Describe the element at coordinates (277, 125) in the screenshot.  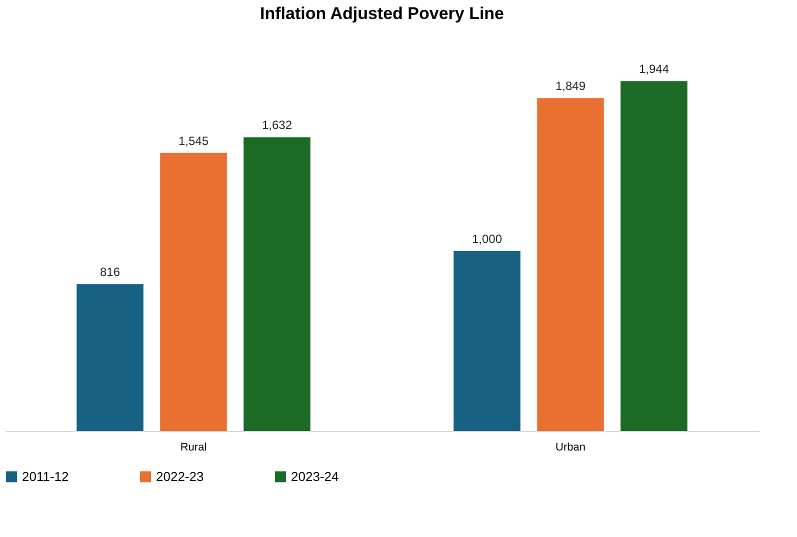
I see `data-label: 1,632` at that location.